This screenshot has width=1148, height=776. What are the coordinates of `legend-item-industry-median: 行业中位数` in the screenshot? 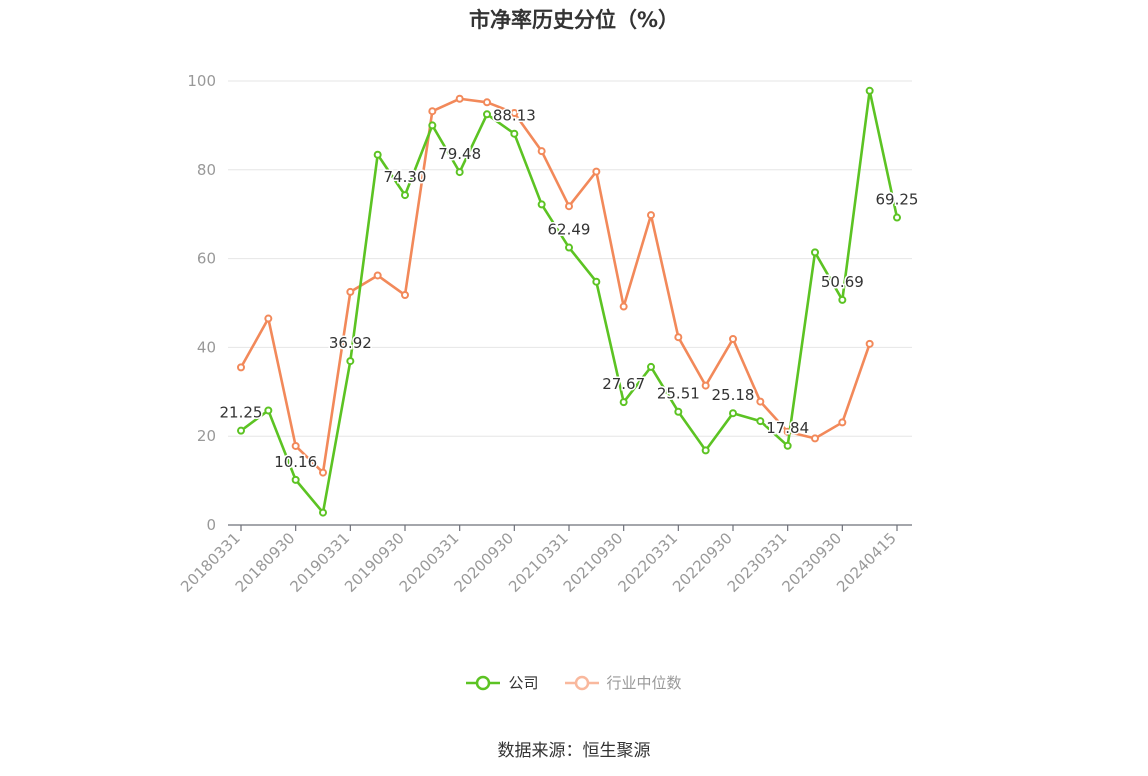 It's located at (623, 682).